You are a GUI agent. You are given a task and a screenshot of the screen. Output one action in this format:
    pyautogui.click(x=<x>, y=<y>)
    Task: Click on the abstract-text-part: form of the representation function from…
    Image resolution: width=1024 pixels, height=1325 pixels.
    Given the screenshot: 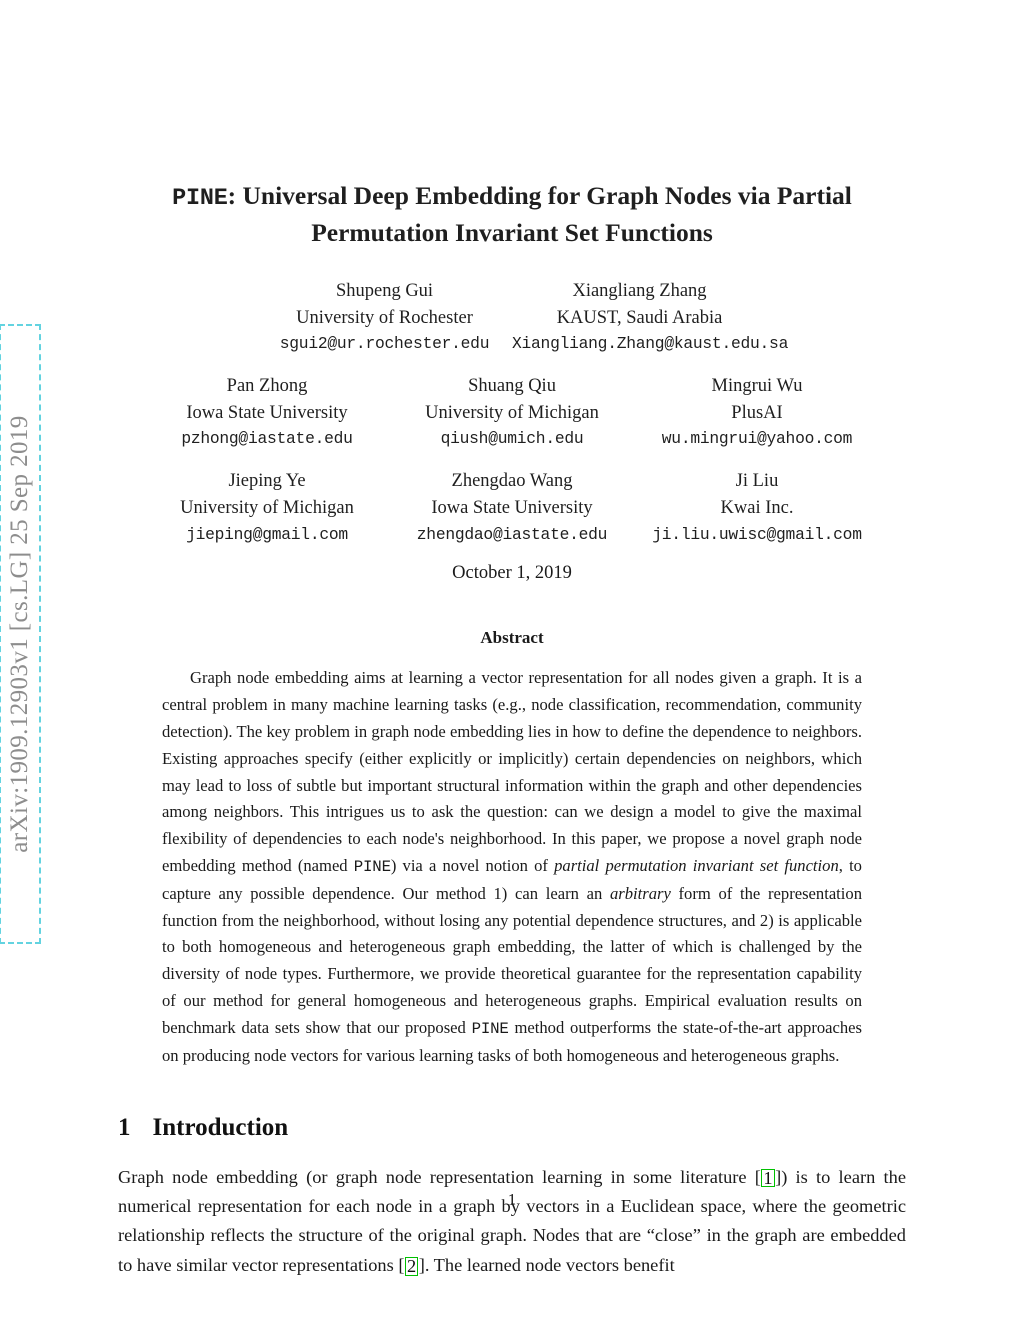 What is the action you would take?
    pyautogui.click(x=512, y=960)
    